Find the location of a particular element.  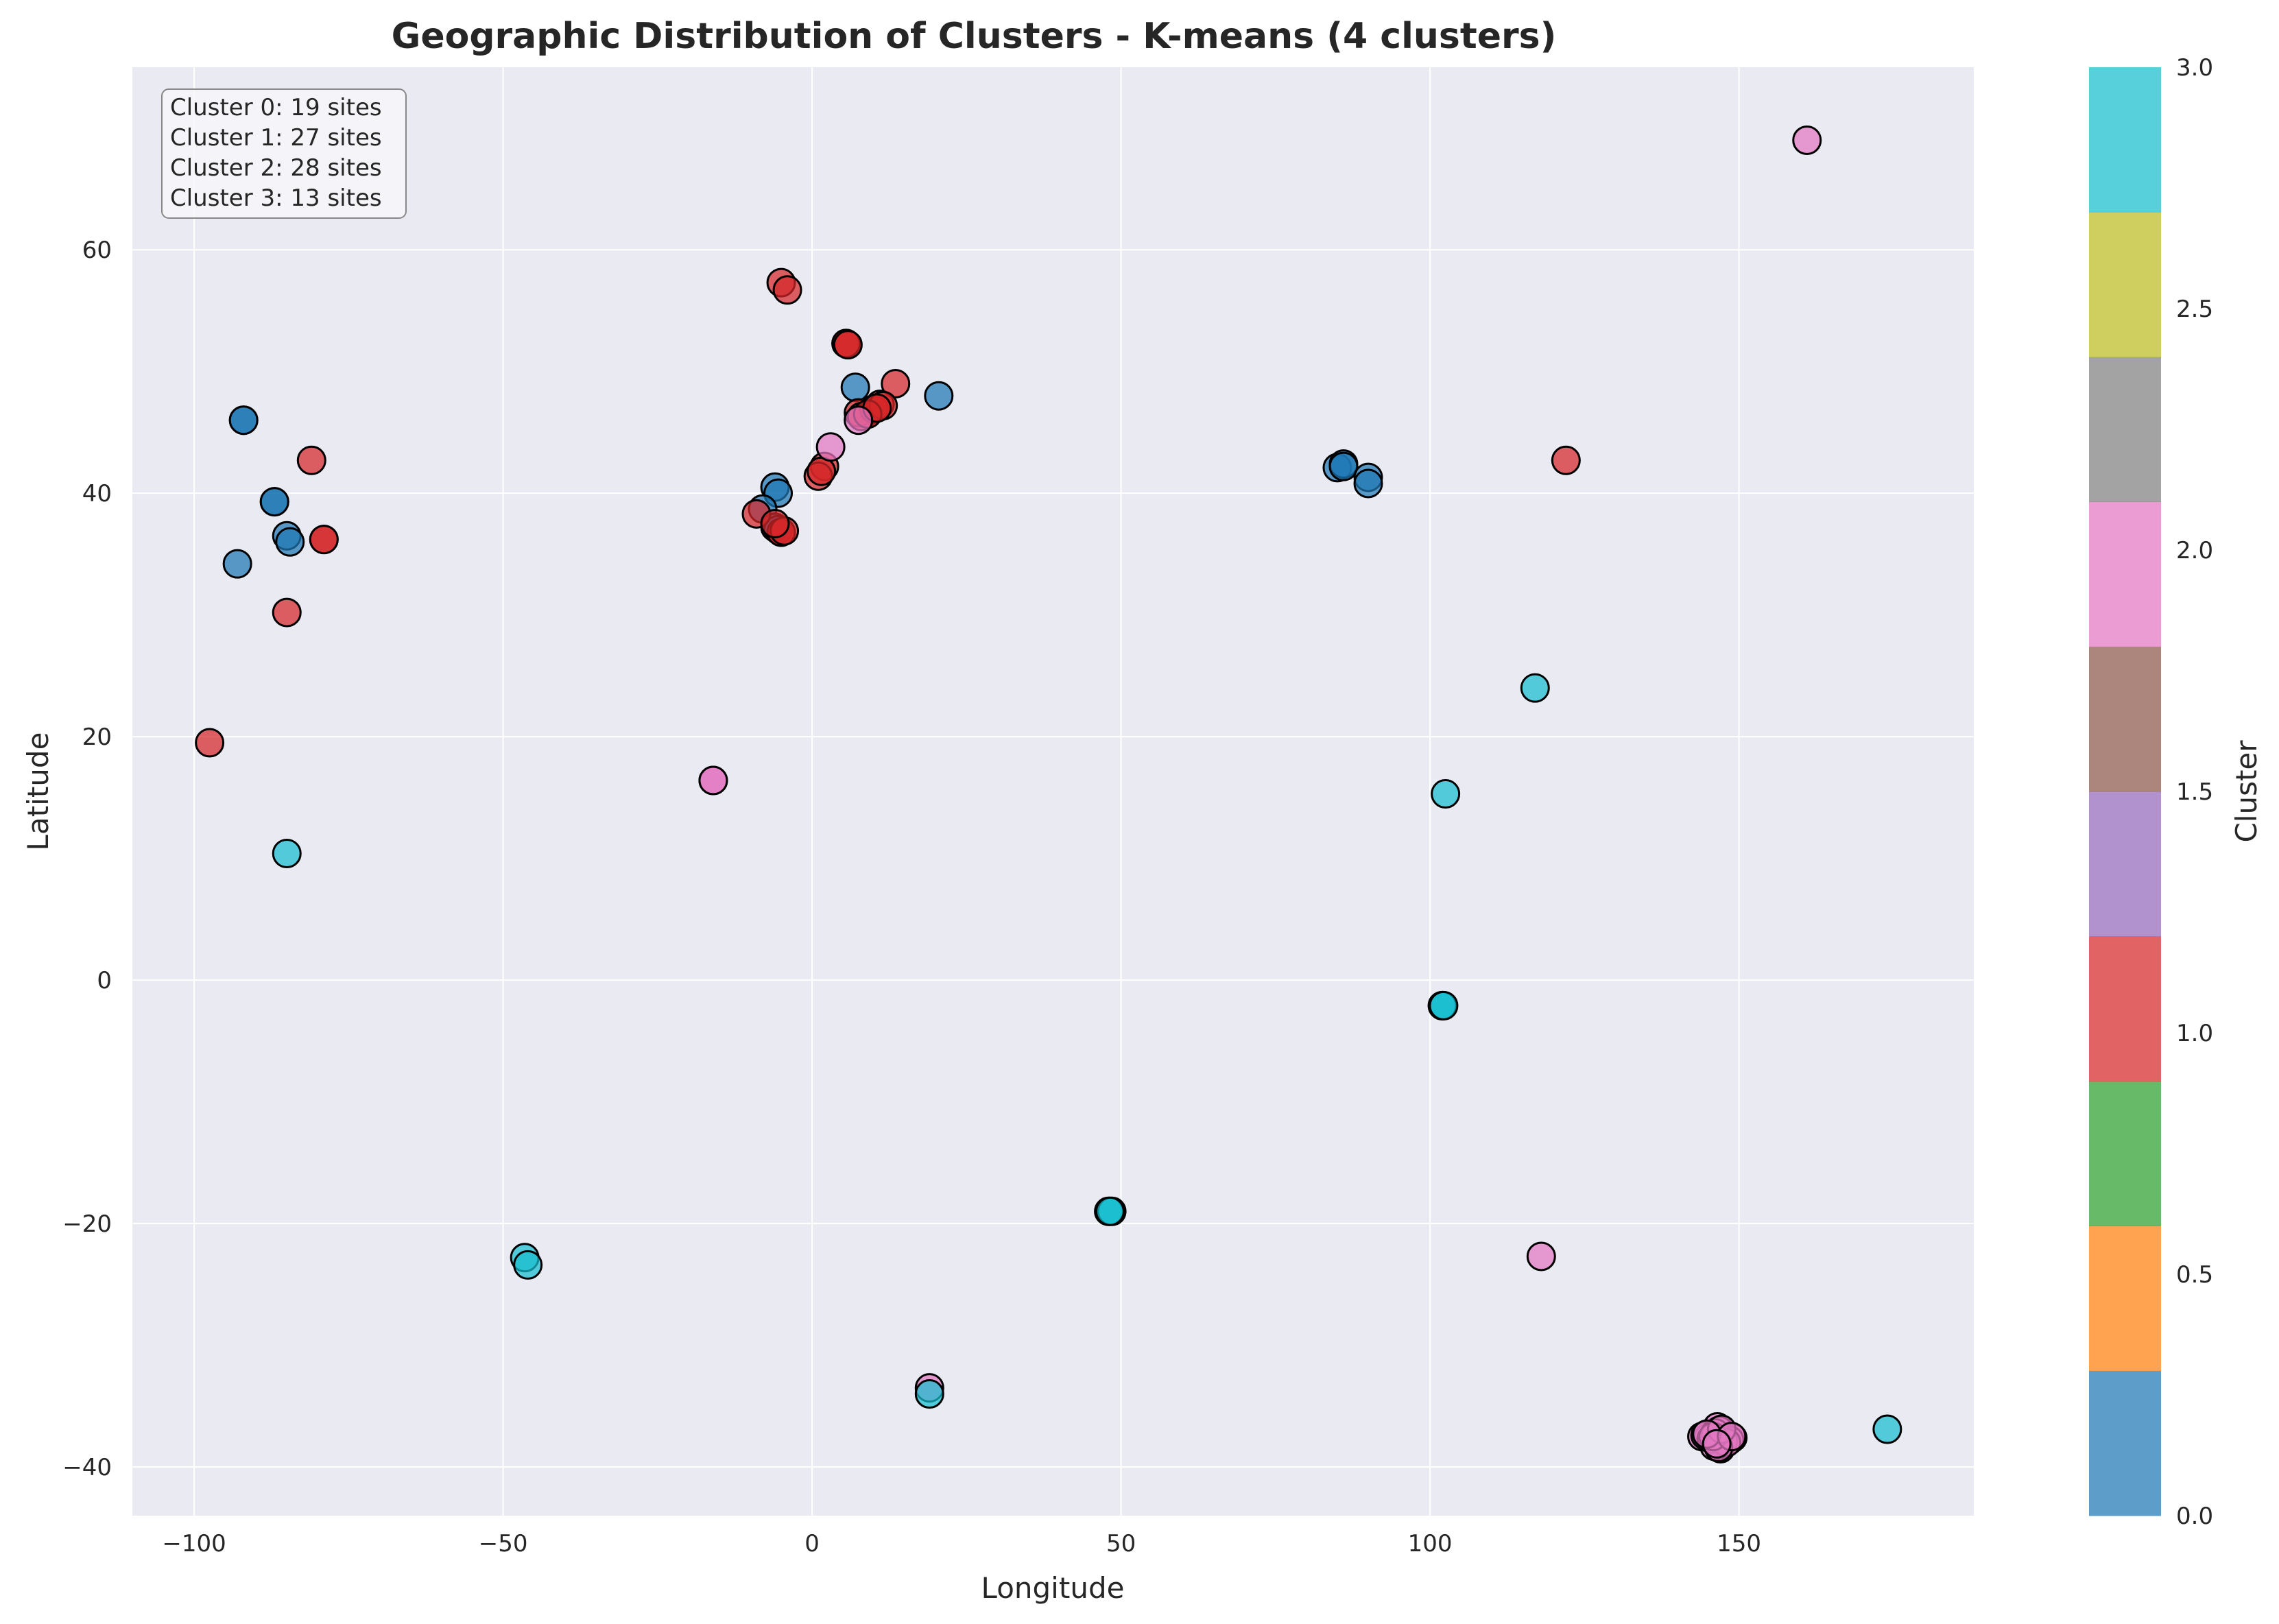

x-tick-label: 100 is located at coordinates (1431, 1544).